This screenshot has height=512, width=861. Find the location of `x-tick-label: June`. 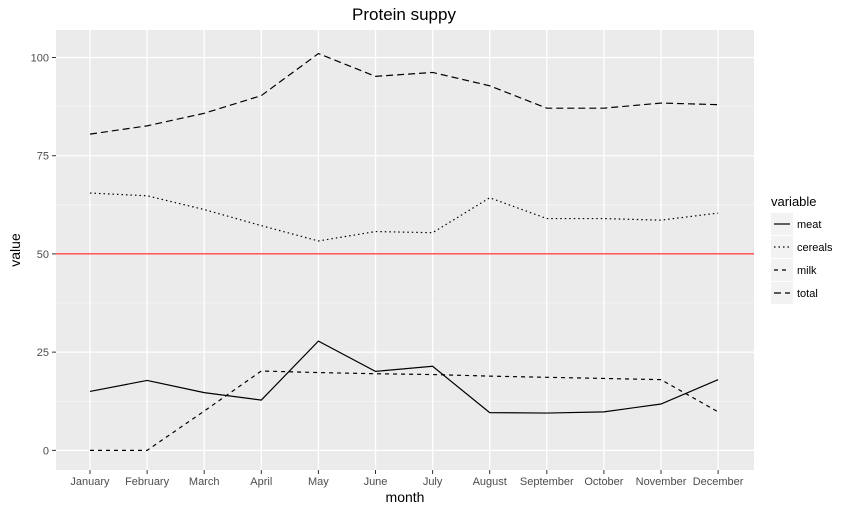

x-tick-label: June is located at coordinates (376, 482).